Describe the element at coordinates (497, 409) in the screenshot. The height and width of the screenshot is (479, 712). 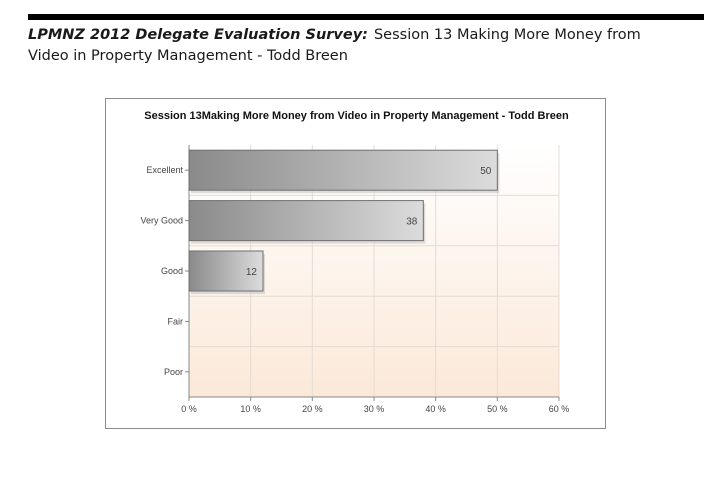
I see `x-tick-label: 50 %` at that location.